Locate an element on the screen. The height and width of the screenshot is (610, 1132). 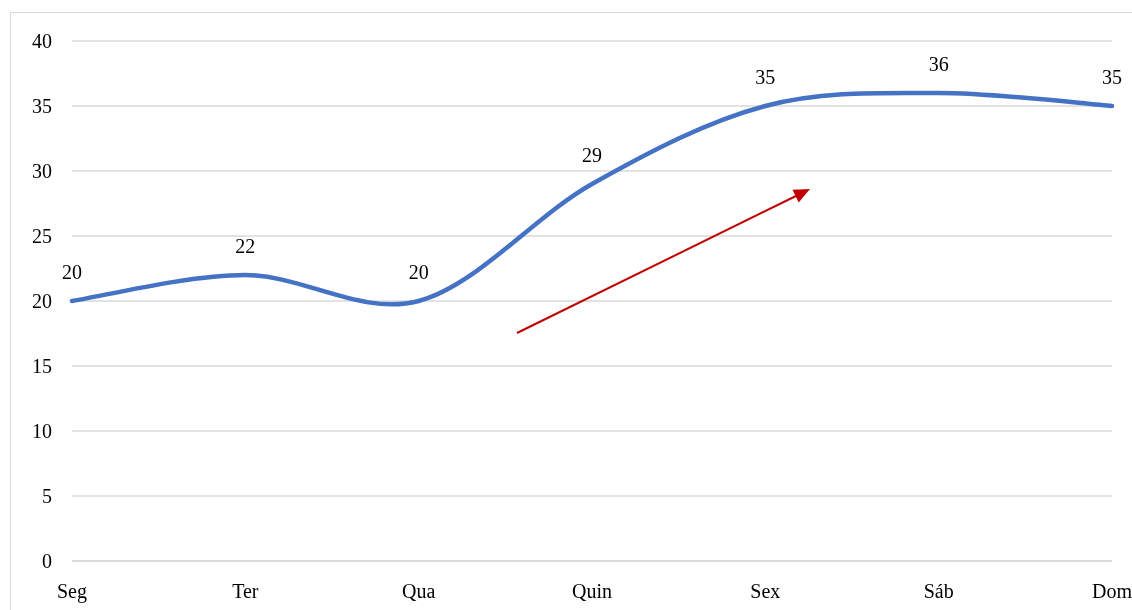
data-label: 36 is located at coordinates (938, 64).